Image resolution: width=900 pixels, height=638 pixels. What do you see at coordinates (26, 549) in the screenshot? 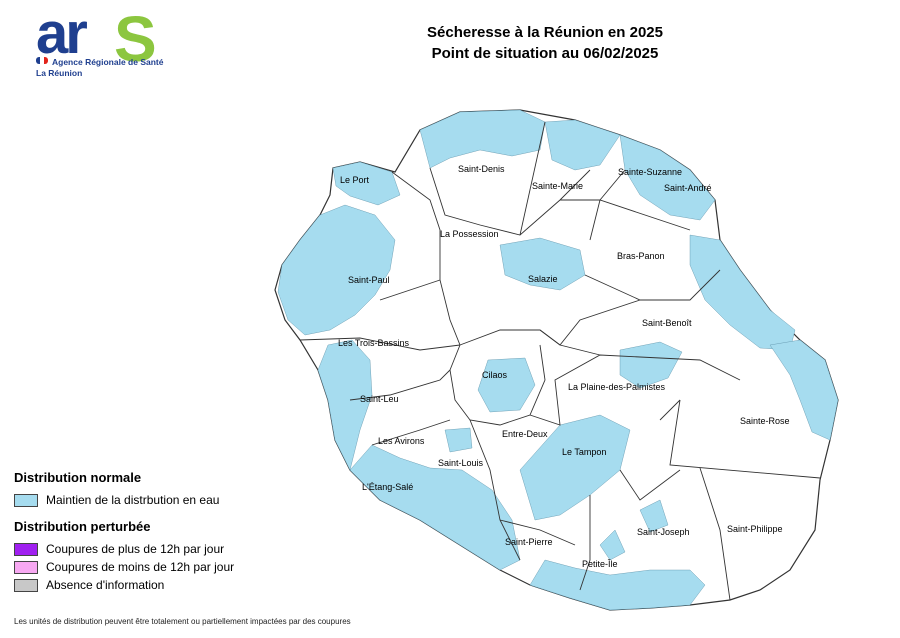
I see `legend-swatch-purple` at bounding box center [26, 549].